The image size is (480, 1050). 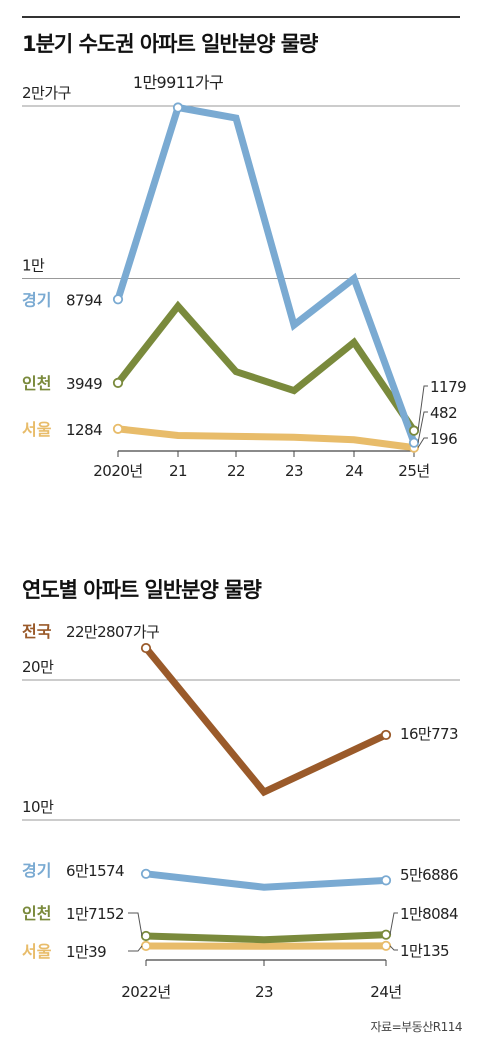 What do you see at coordinates (37, 429) in the screenshot?
I see `series-name-서울: 서울` at bounding box center [37, 429].